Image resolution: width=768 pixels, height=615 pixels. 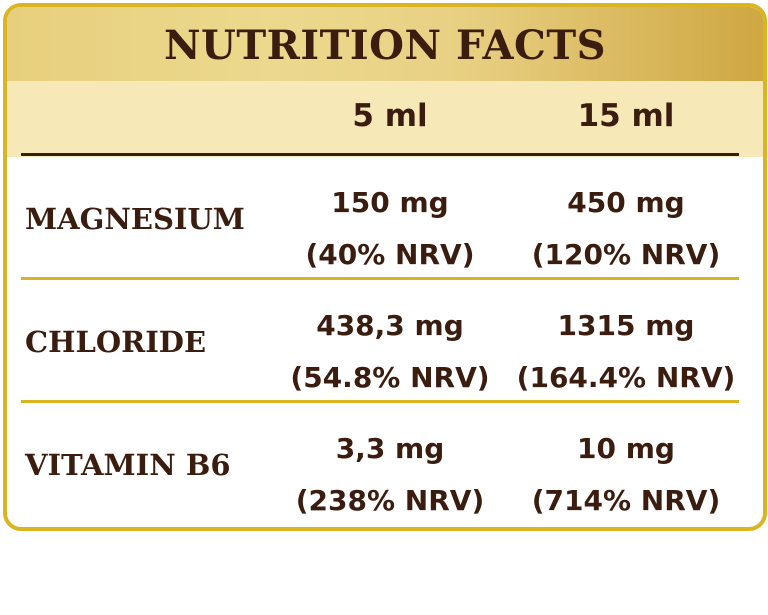 I want to click on nutrient-name: CHLORIDE, so click(x=116, y=342).